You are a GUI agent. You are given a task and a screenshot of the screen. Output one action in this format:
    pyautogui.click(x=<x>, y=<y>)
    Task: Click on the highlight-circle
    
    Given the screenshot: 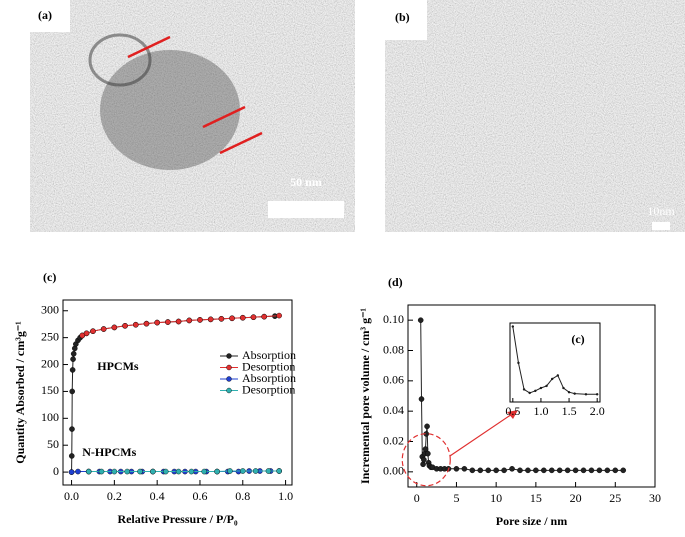 What is the action you would take?
    pyautogui.click(x=426, y=460)
    